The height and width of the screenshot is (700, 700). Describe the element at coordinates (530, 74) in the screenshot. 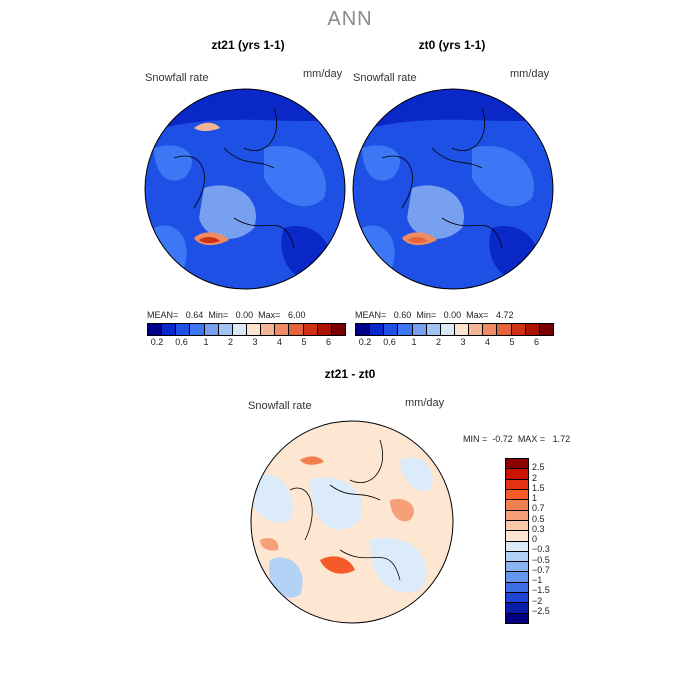

I see `panel-2-units-label: mm/day` at that location.